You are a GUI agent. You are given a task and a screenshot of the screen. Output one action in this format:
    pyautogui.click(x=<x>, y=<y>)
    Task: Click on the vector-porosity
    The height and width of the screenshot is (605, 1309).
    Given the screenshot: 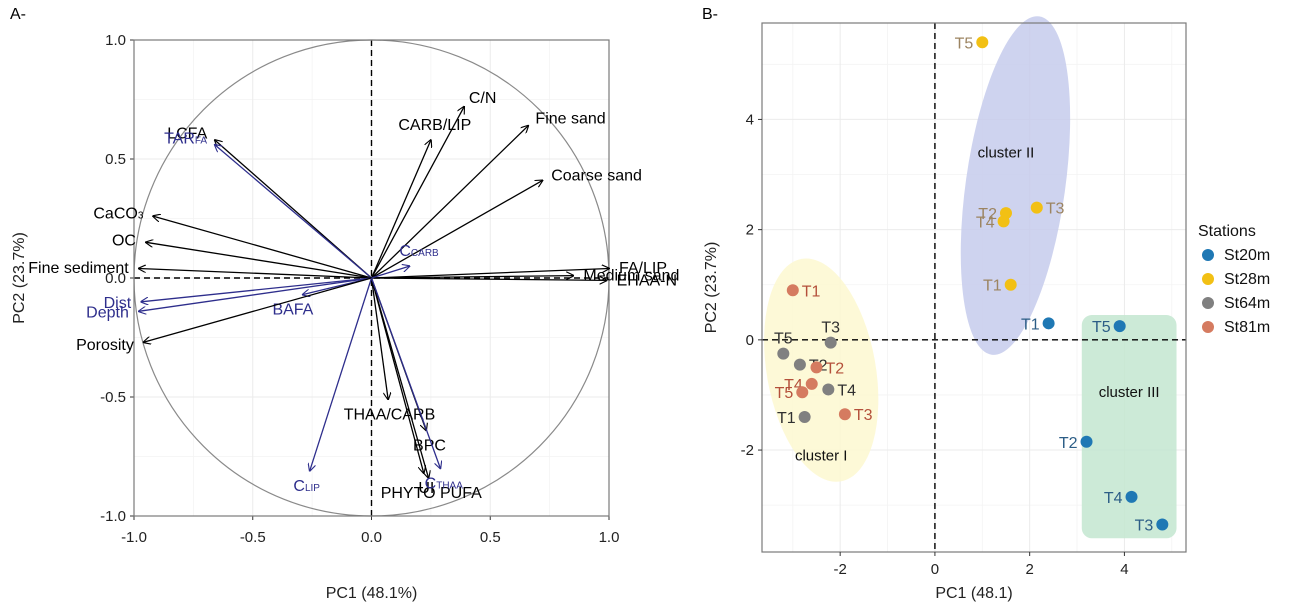 What is the action you would take?
    pyautogui.click(x=258, y=309)
    